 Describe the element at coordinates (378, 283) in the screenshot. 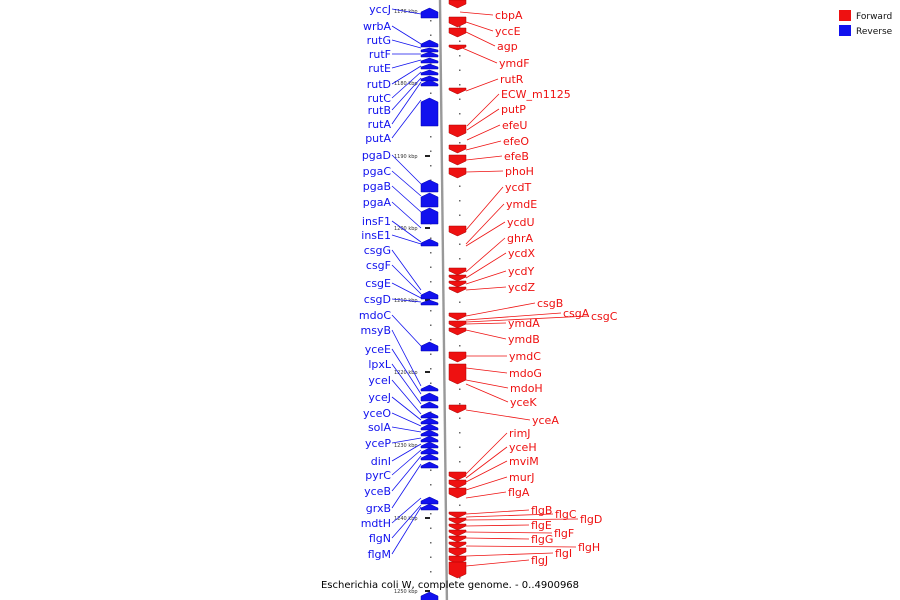

I see `reverse-gene-label: csgE` at that location.